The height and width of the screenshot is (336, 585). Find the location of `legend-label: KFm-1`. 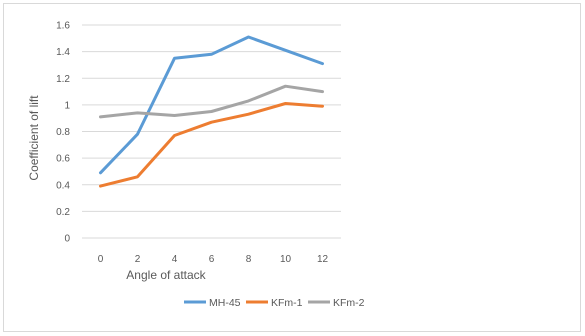

legend-label: KFm-1 is located at coordinates (287, 303).